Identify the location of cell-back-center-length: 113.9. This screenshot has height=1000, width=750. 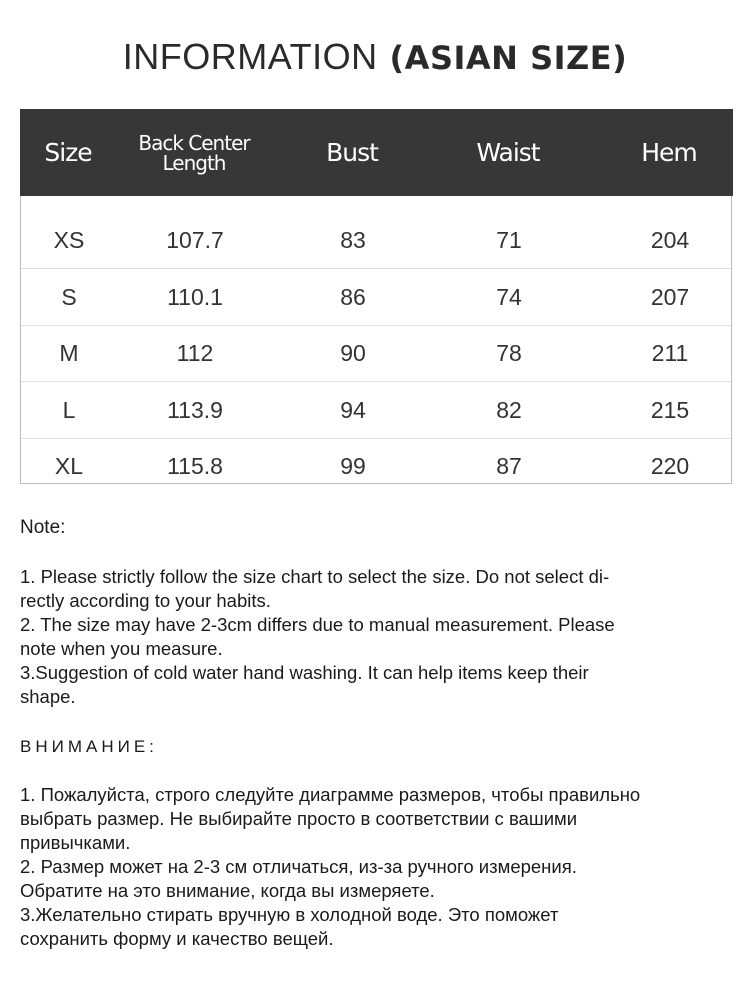
(195, 409).